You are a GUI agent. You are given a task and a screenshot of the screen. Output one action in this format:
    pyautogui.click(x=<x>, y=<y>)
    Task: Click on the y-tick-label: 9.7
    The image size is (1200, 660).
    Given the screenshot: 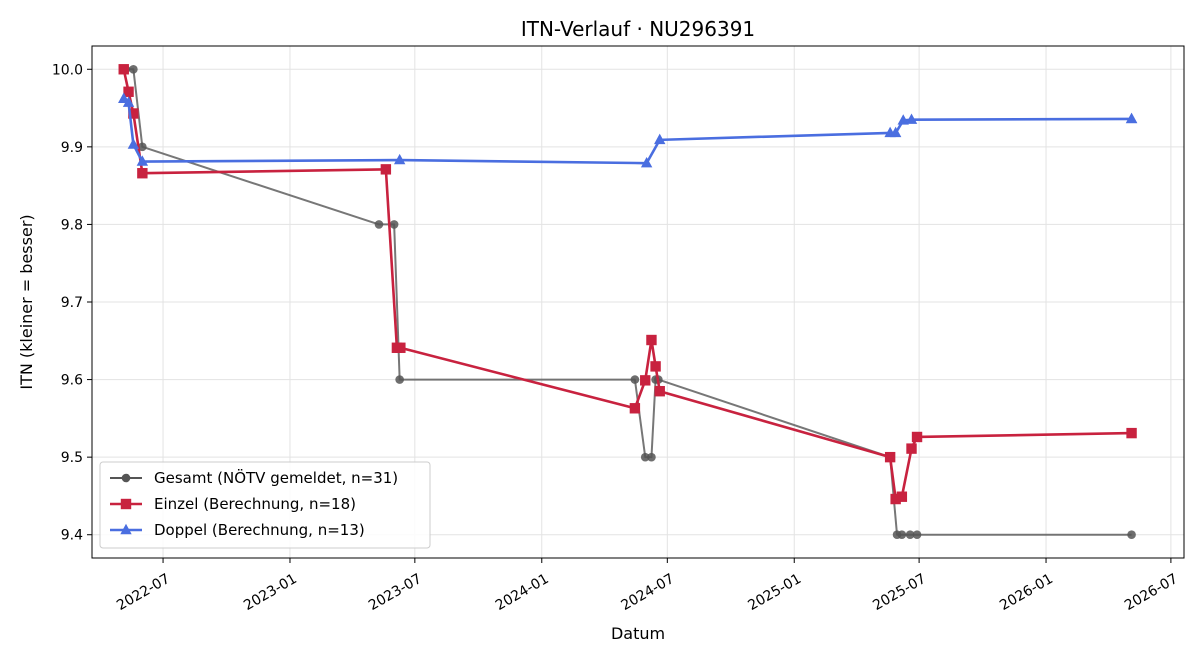 What is the action you would take?
    pyautogui.click(x=72, y=303)
    